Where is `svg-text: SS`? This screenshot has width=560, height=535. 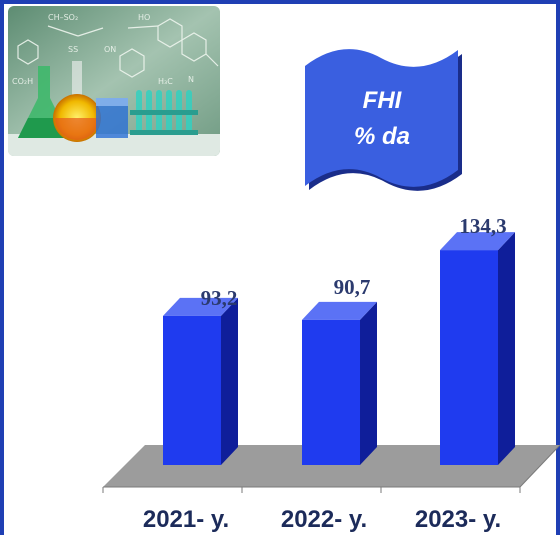
svg-text: SS is located at coordinates (73, 49).